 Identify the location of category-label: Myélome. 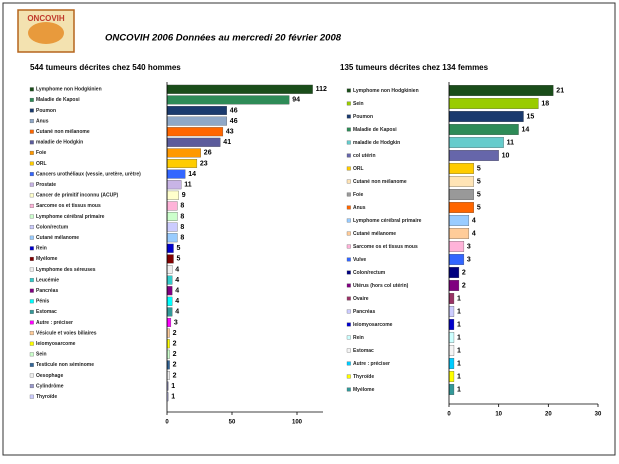
(364, 390).